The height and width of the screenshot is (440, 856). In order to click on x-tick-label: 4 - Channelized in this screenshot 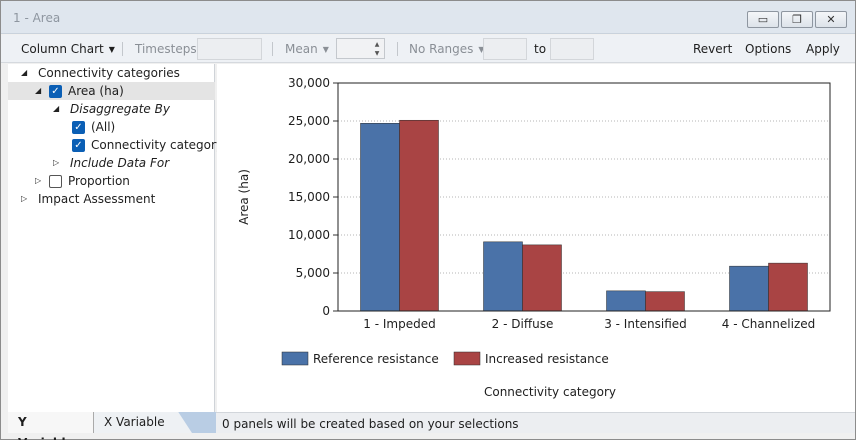, I will do `click(769, 324)`.